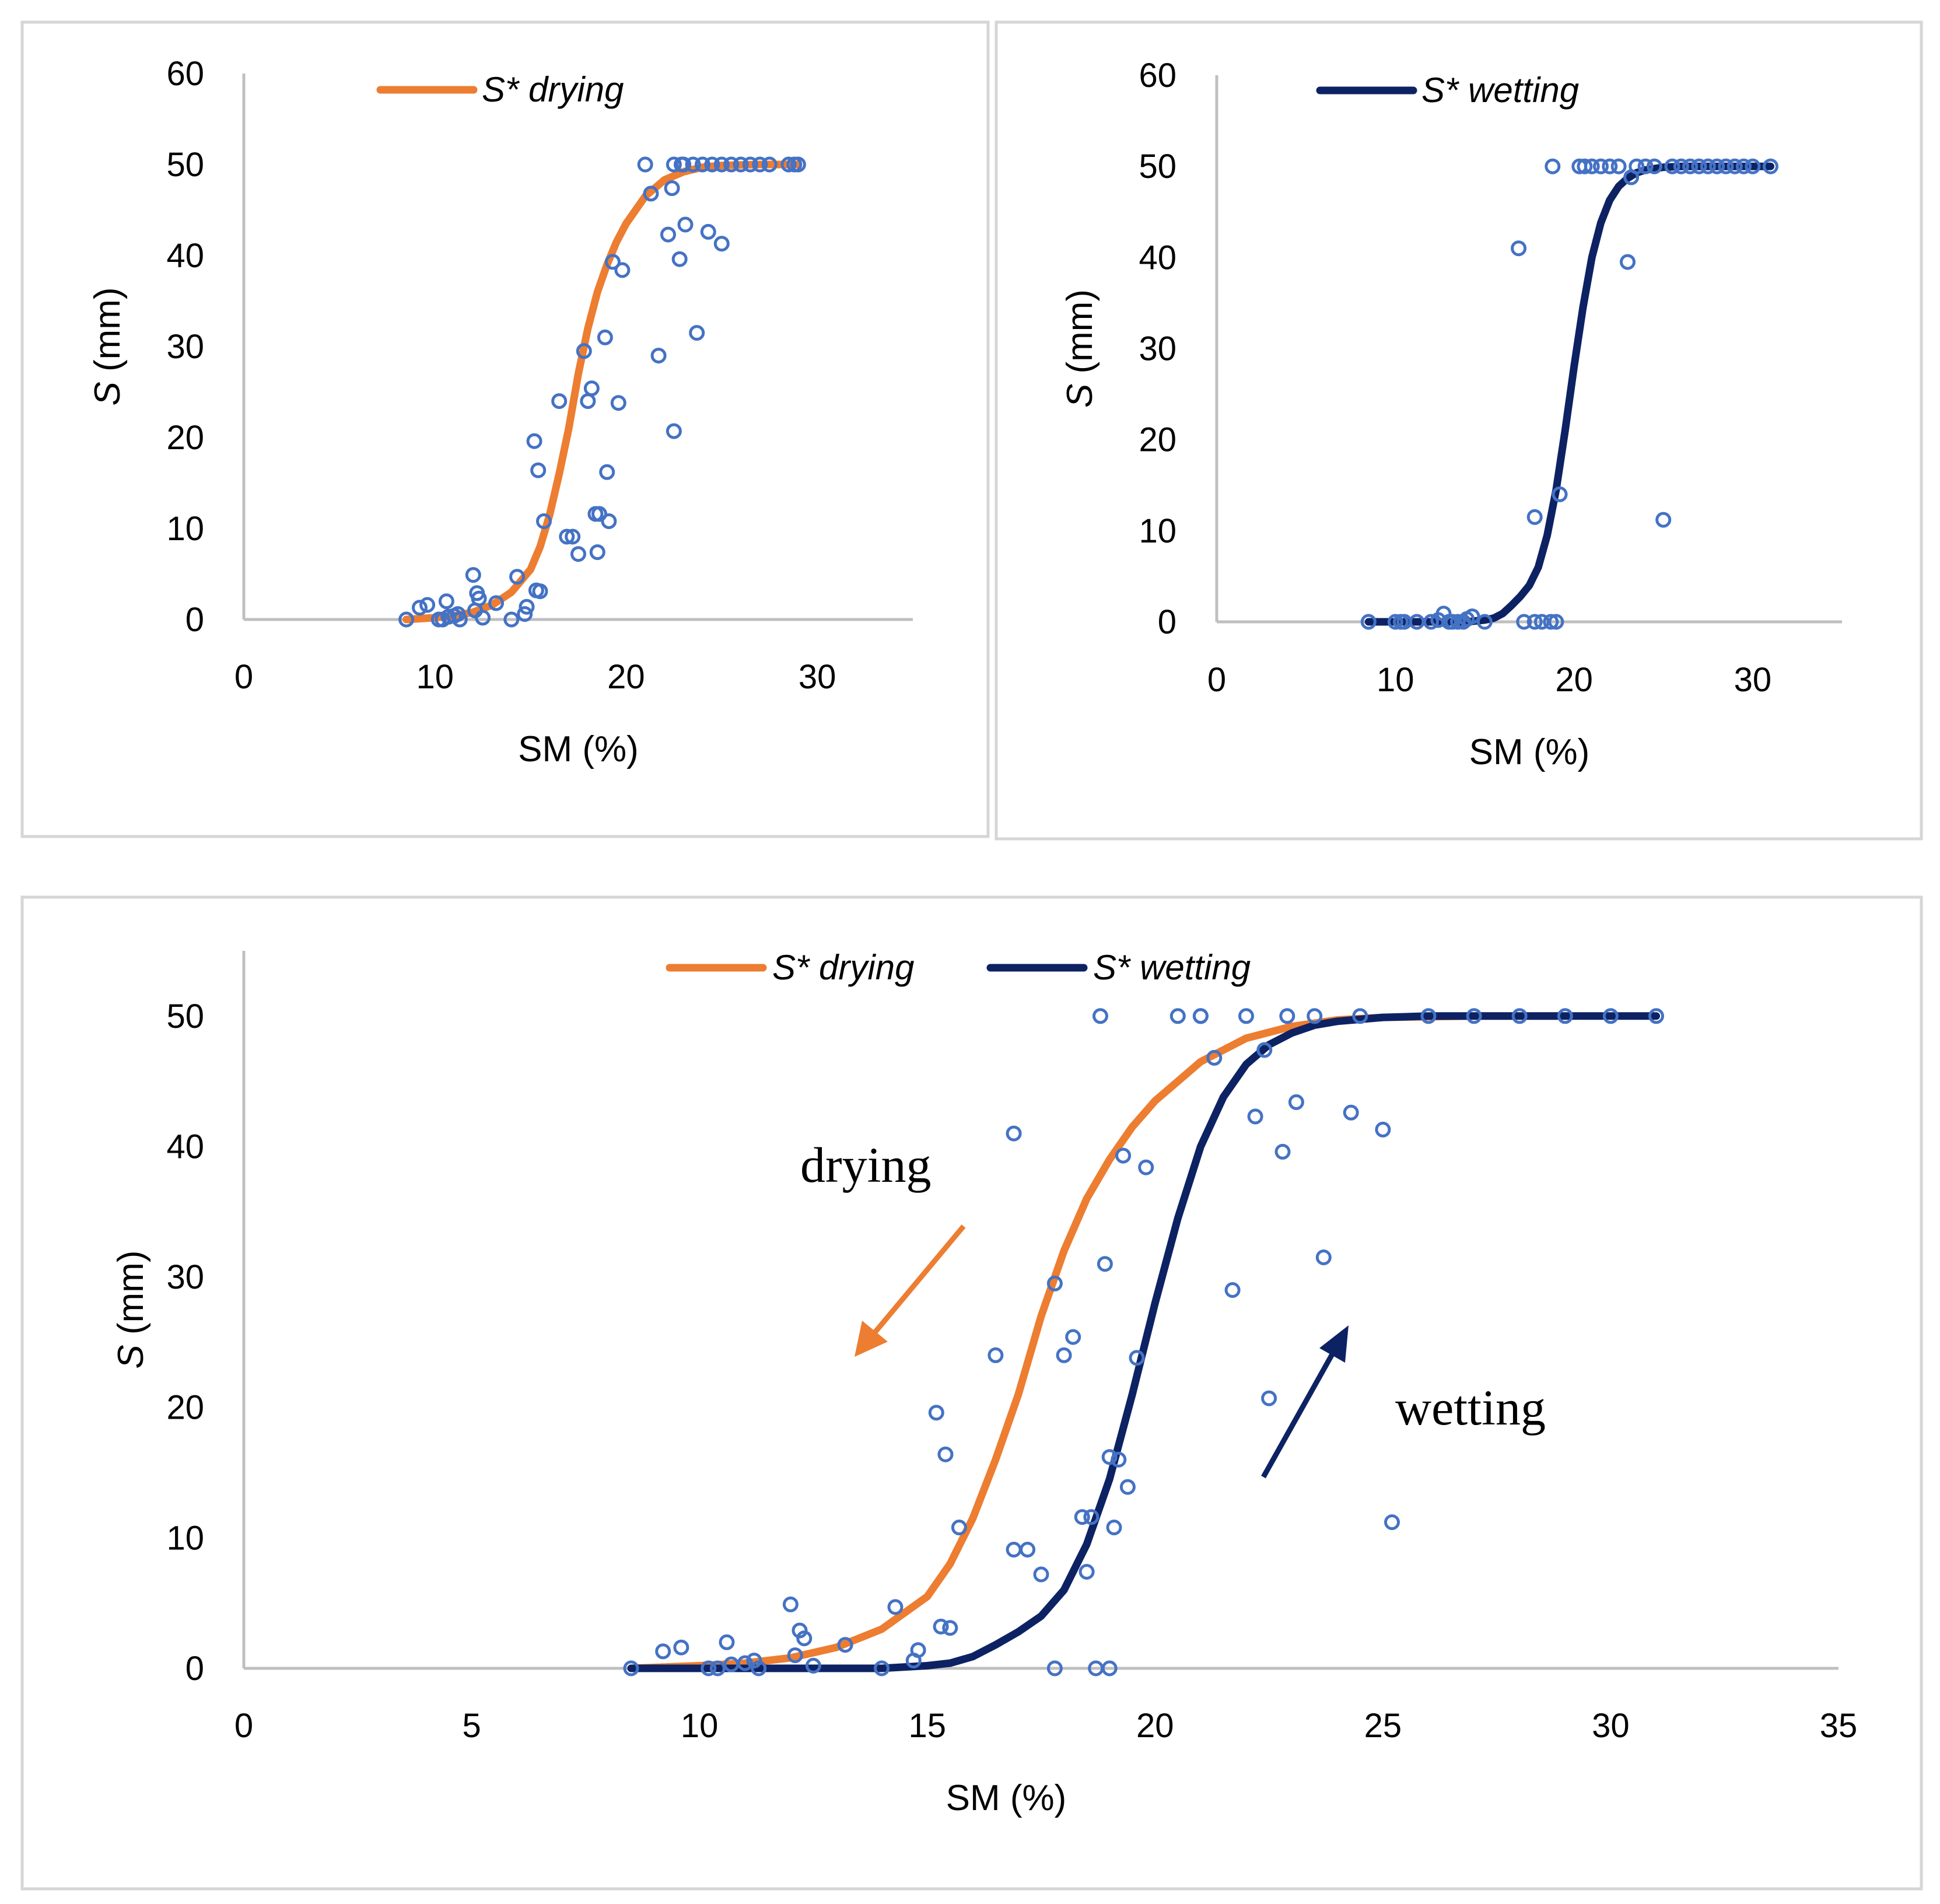  I want to click on legend-label: S* drying, so click(843, 967).